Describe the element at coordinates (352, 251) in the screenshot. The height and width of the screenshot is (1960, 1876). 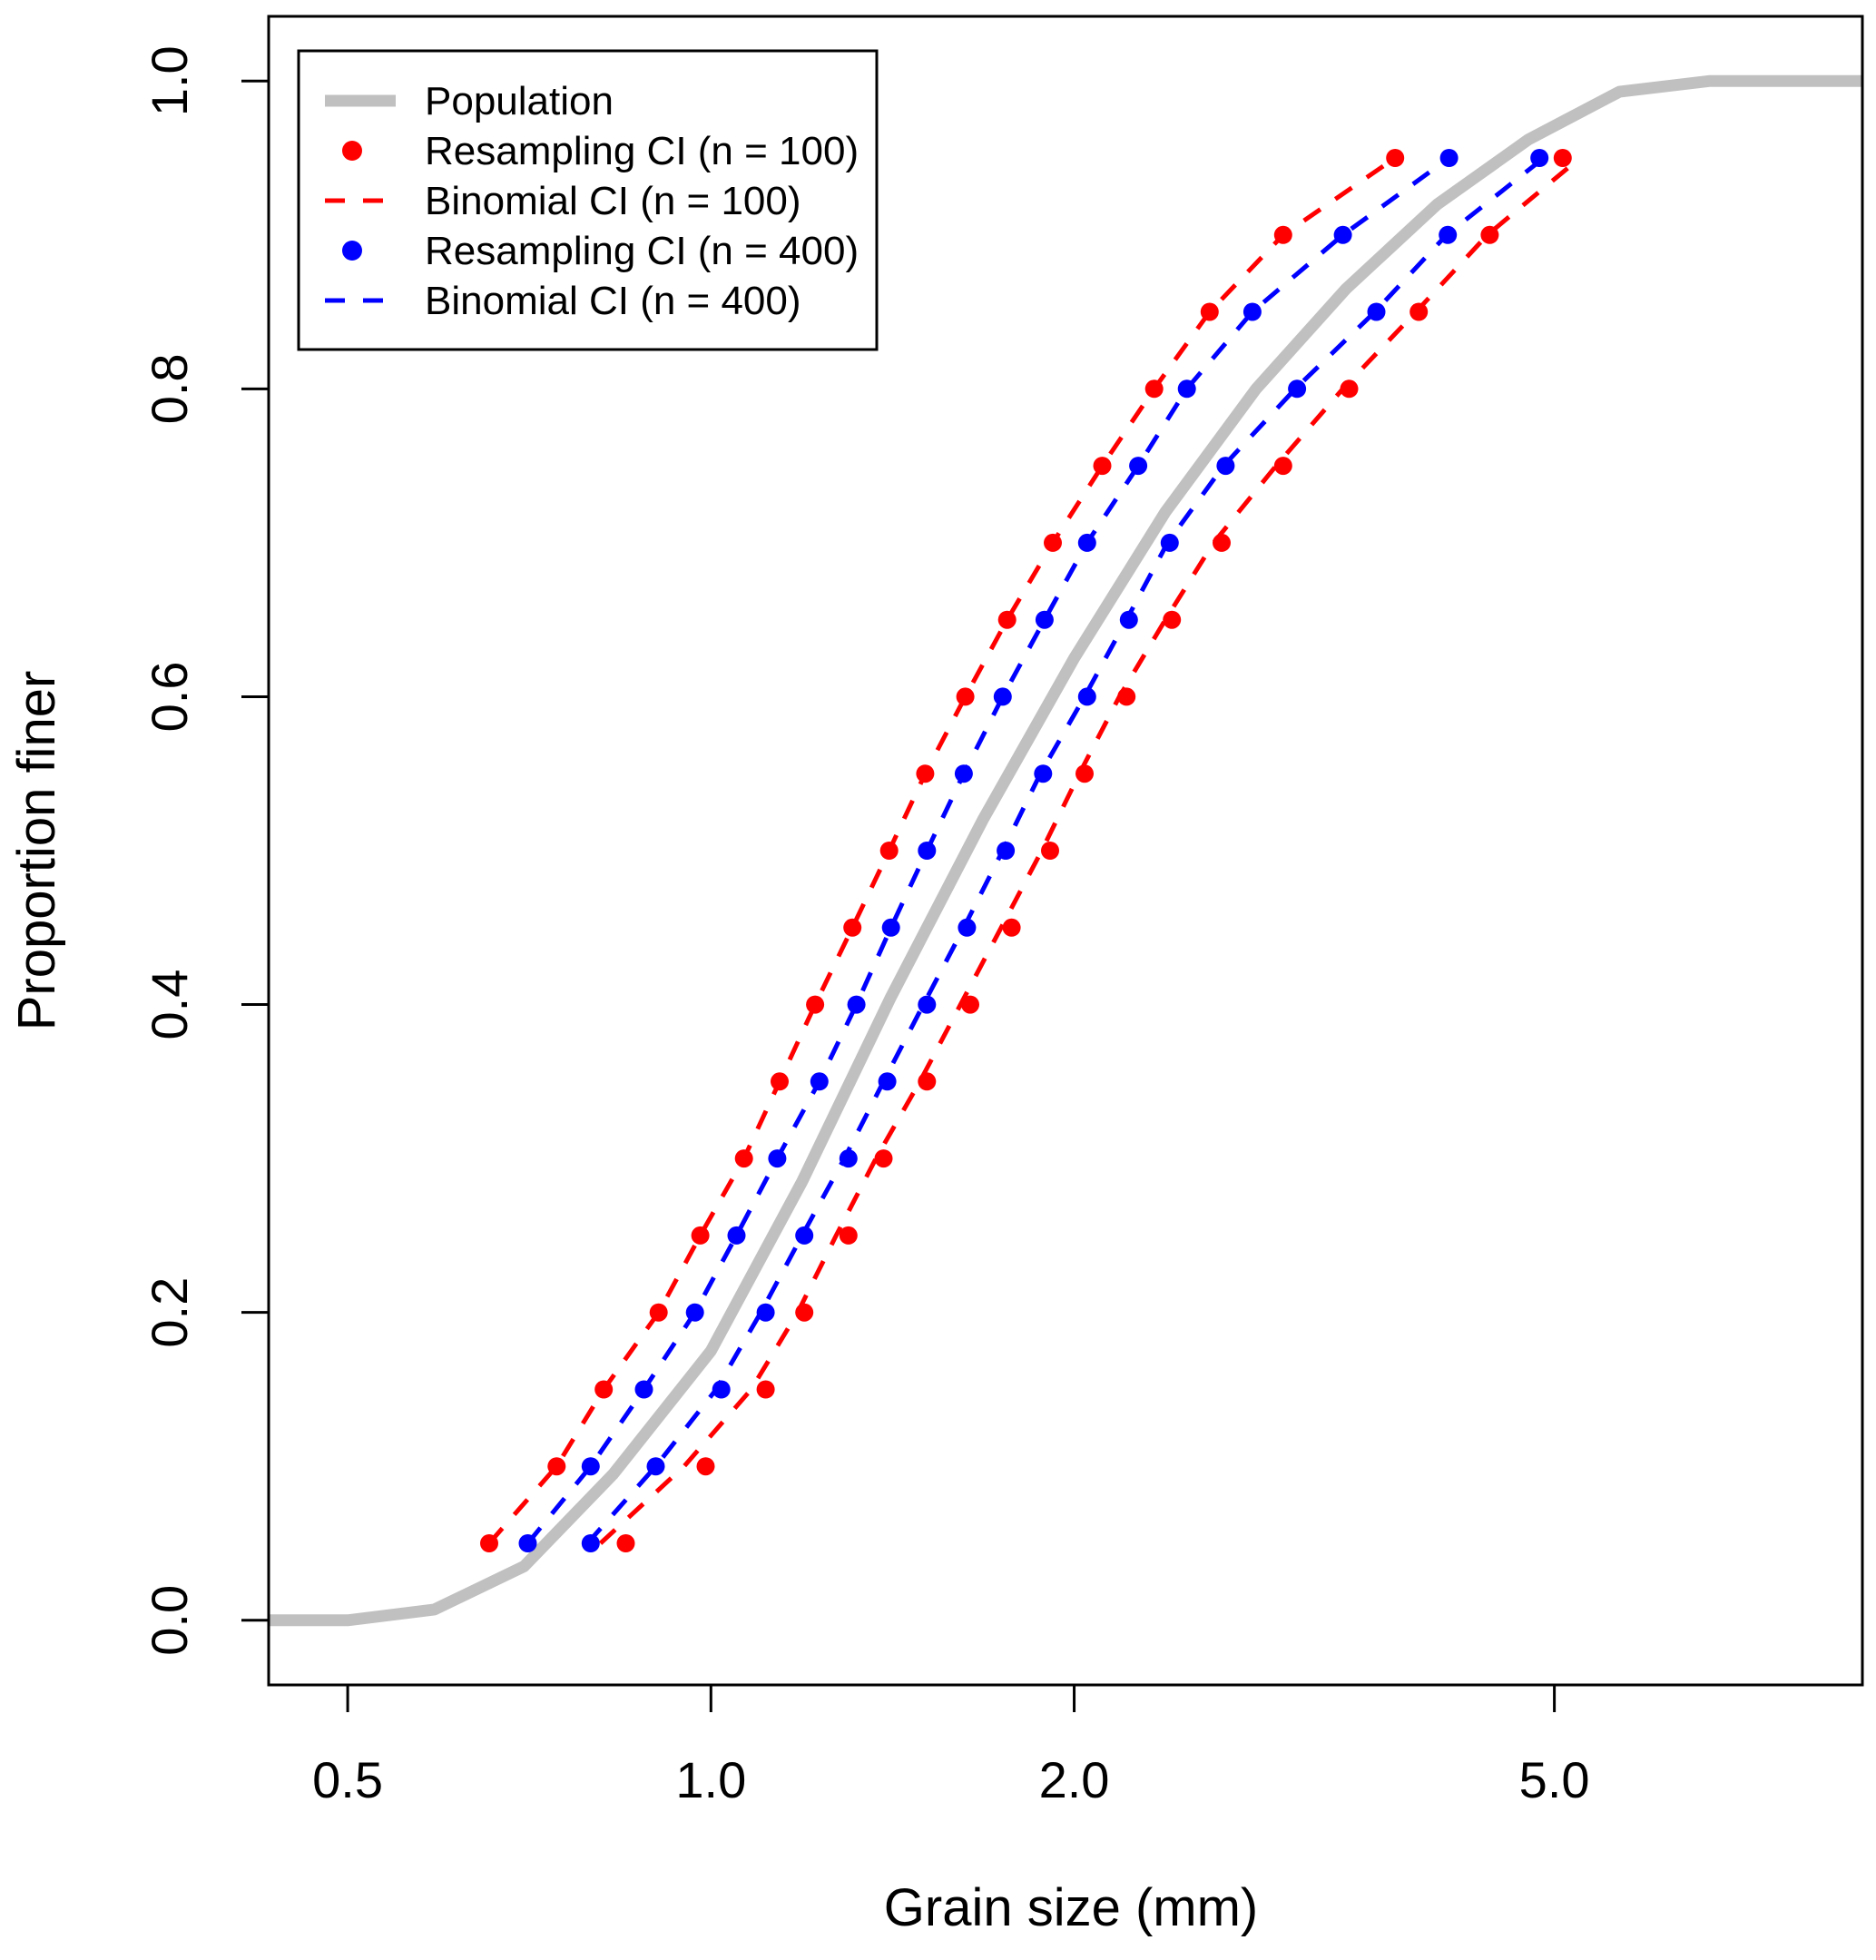
I see `legend-item-resampling-ci-n-400-swatch` at that location.